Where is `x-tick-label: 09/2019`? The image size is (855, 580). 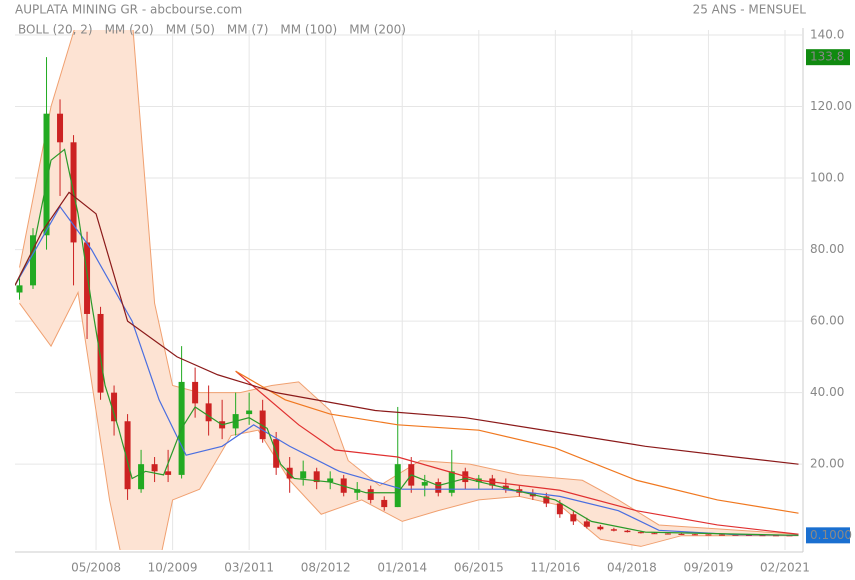
x-tick-label: 09/2019 is located at coordinates (709, 568).